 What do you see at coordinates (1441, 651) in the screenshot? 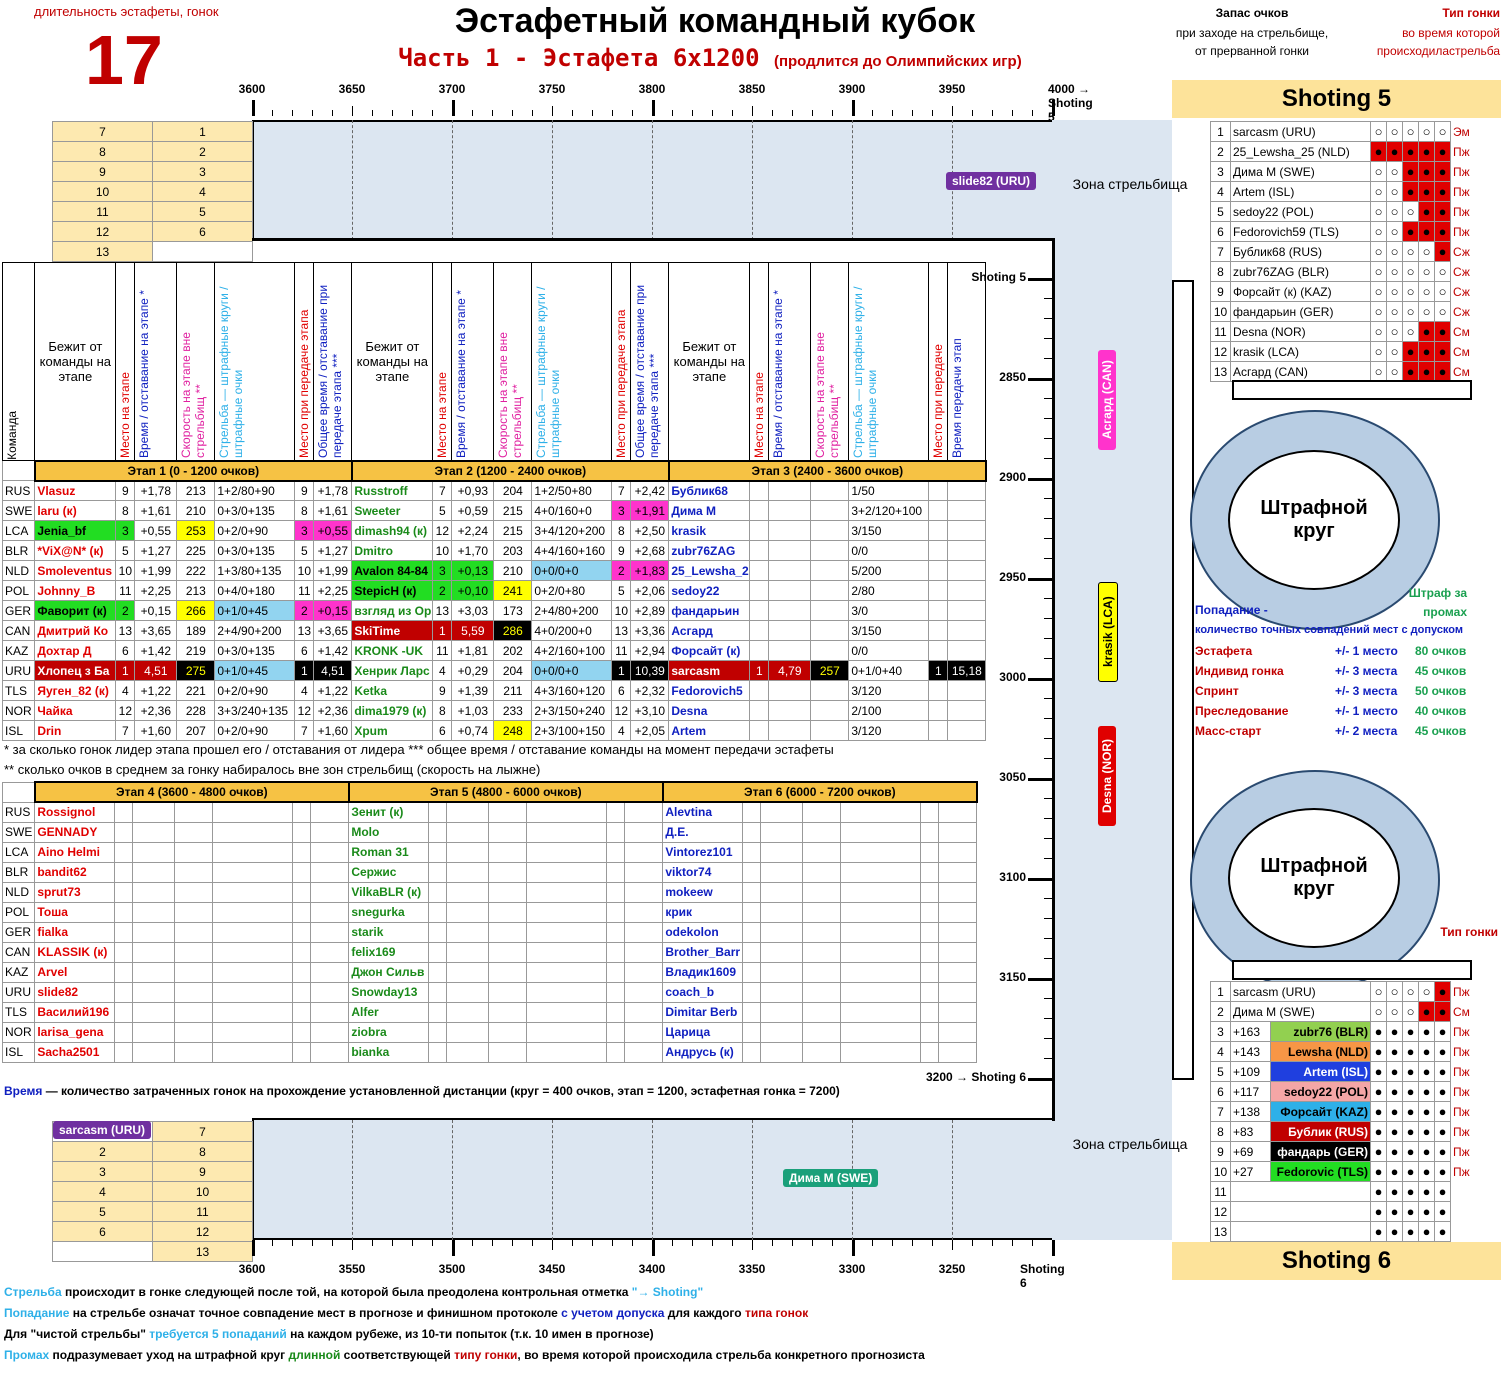
I see `legend-cell: 80 очков` at bounding box center [1441, 651].